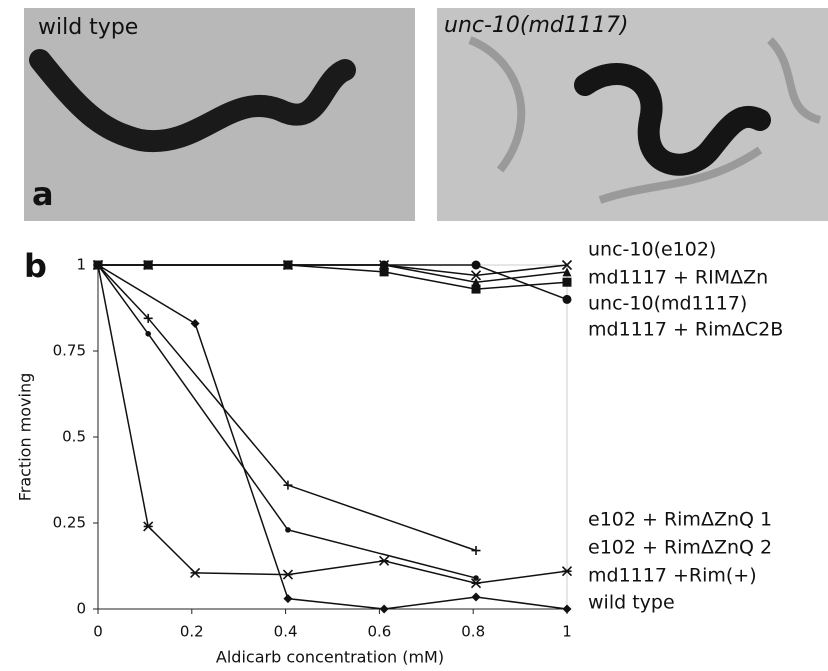 Image resolution: width=828 pixels, height=671 pixels. What do you see at coordinates (43, 194) in the screenshot?
I see `panel-label: a` at bounding box center [43, 194].